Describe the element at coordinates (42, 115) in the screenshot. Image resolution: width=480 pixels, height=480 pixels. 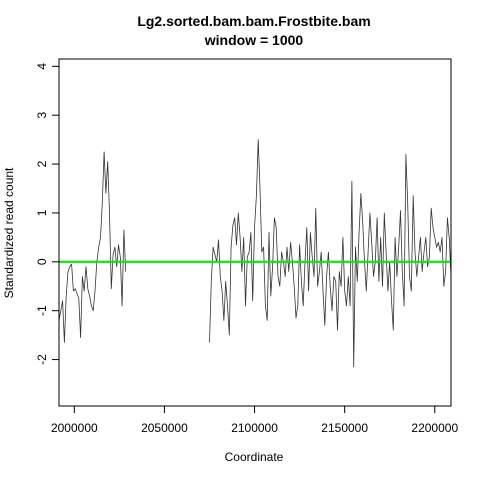
I see `y-tick-label: 3` at that location.